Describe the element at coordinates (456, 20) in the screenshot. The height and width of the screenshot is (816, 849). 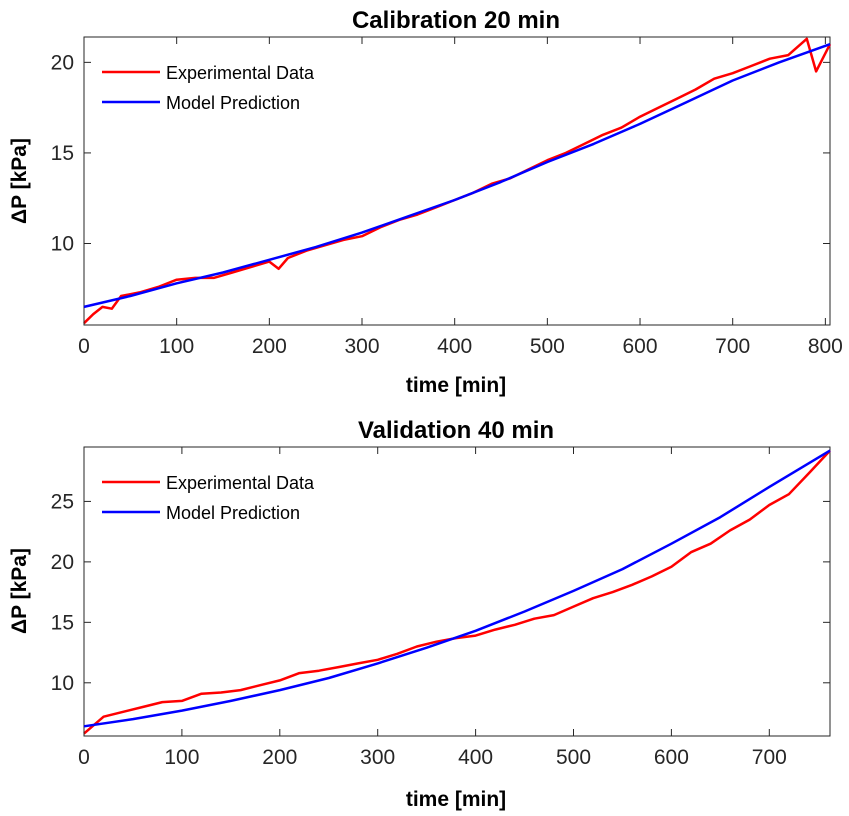
I see `chart-title: Calibration 20 min` at that location.